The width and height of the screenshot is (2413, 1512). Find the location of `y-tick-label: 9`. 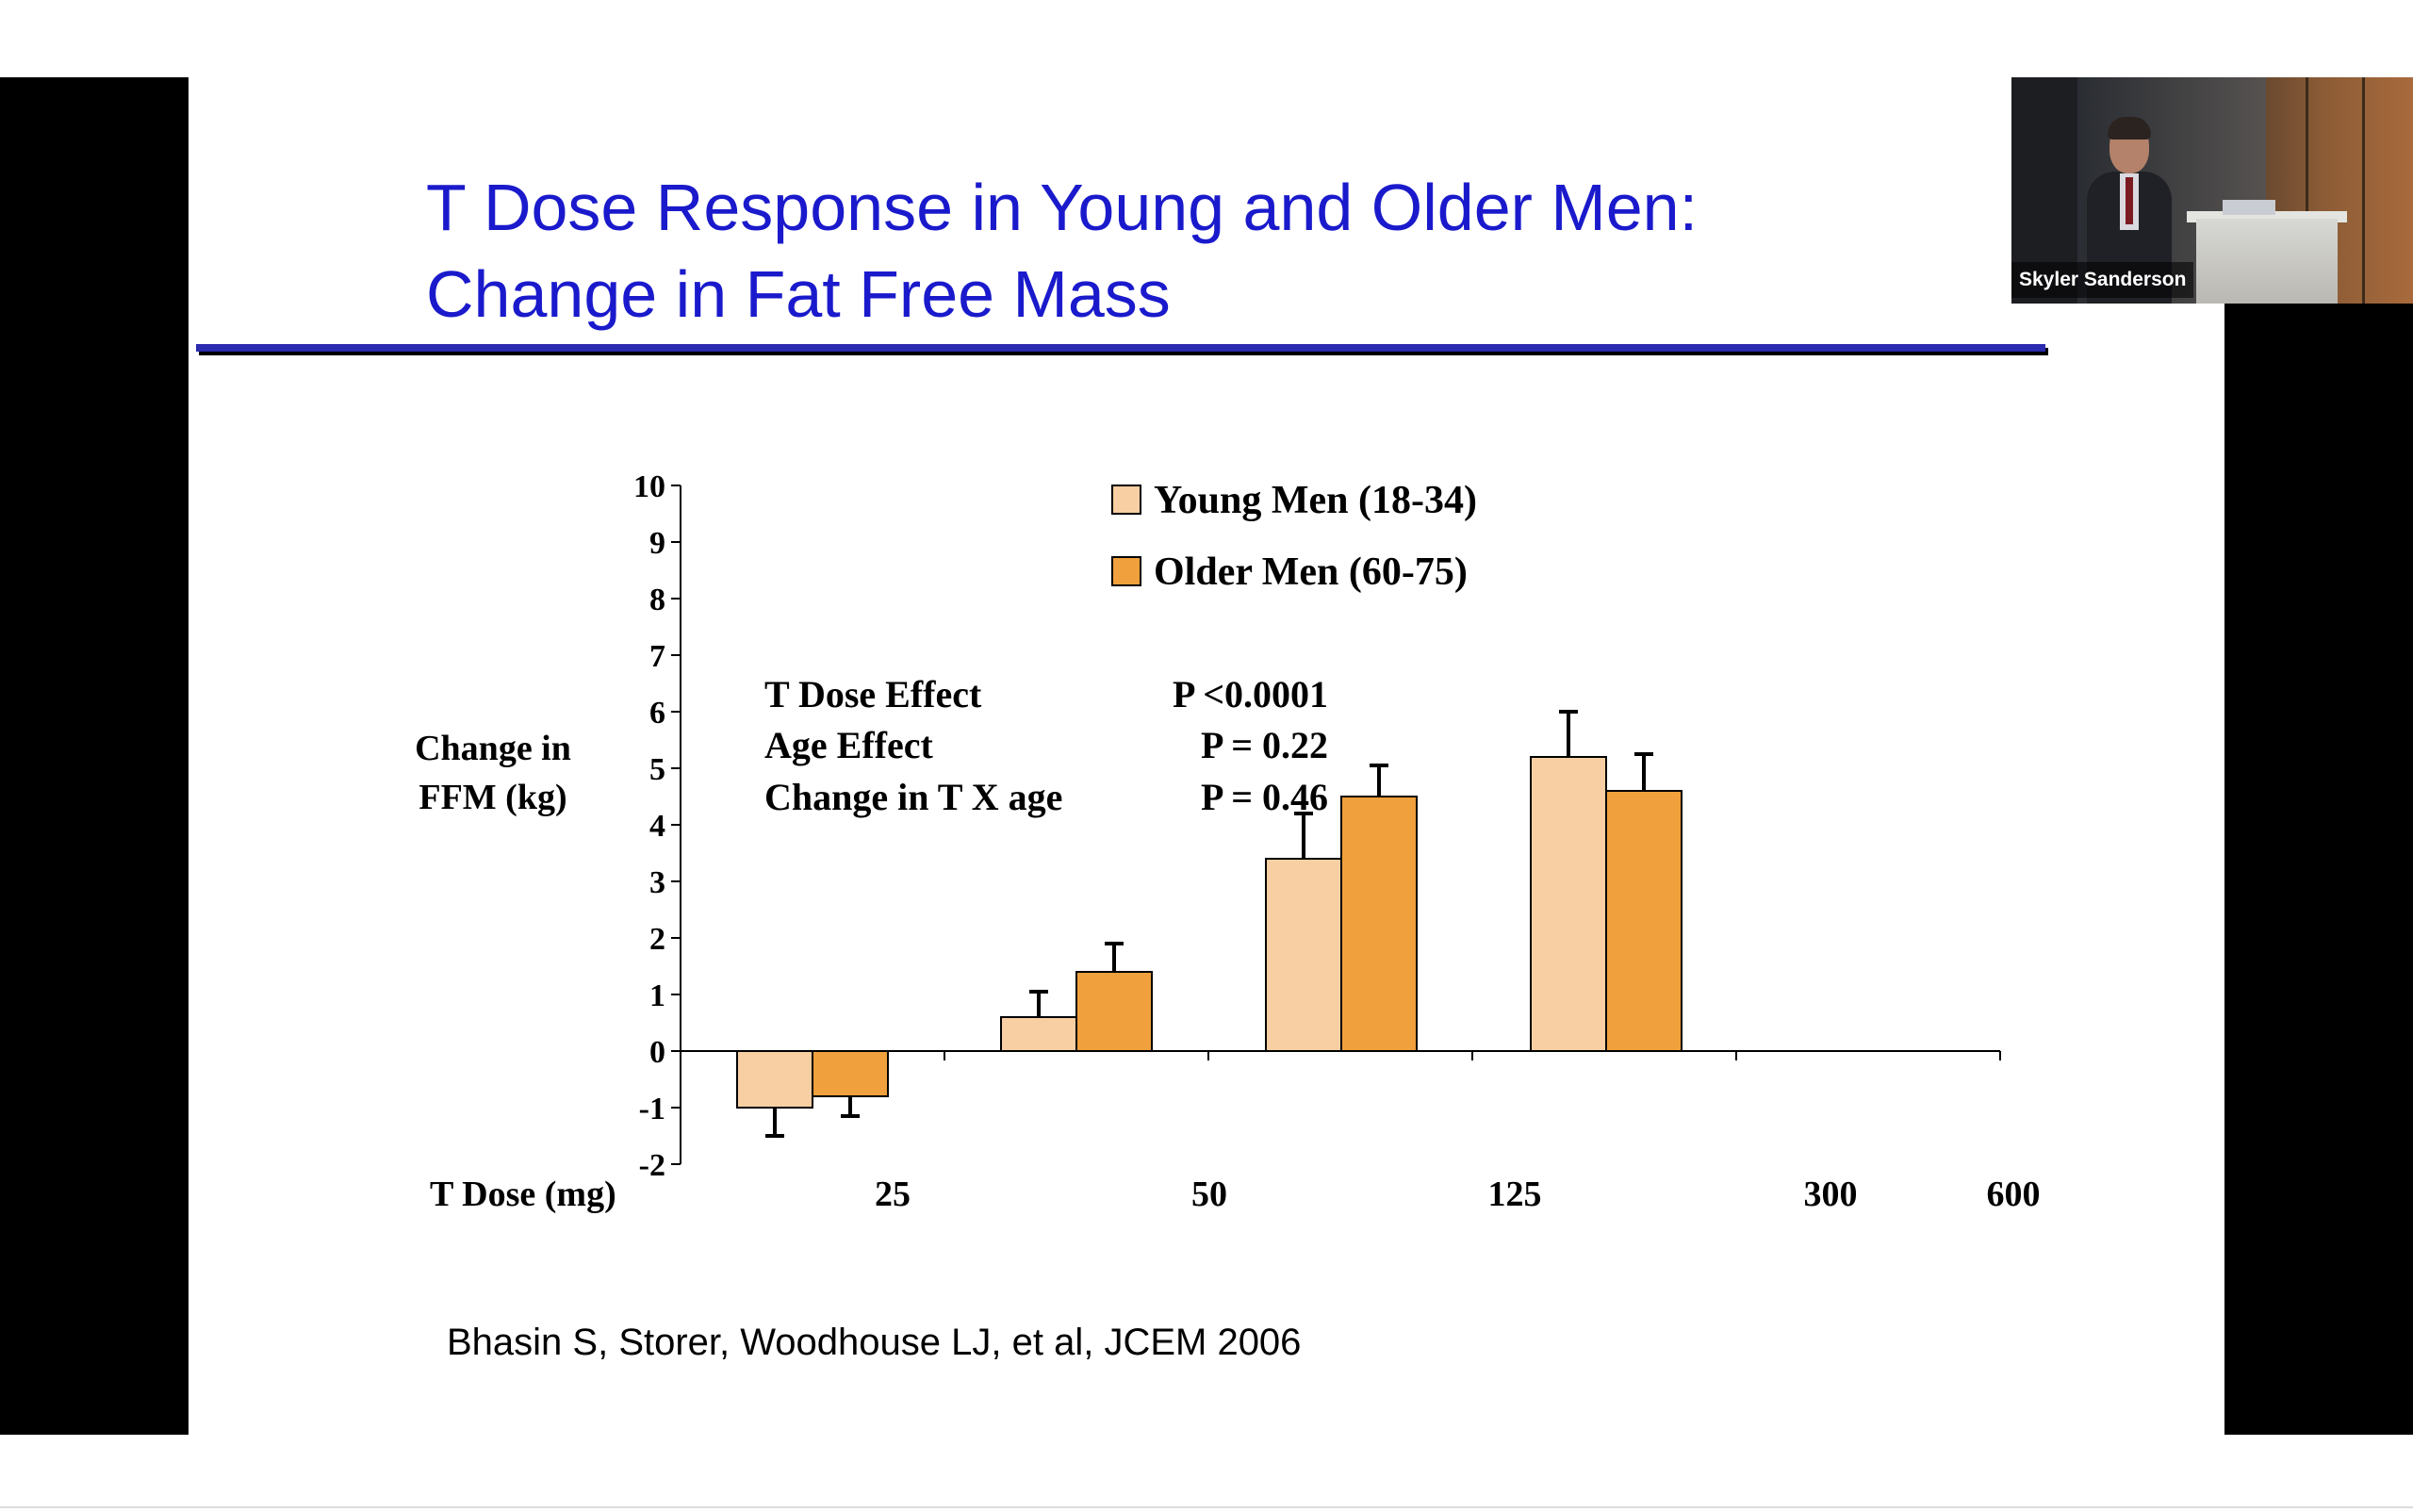

y-tick-label: 9 is located at coordinates (657, 543).